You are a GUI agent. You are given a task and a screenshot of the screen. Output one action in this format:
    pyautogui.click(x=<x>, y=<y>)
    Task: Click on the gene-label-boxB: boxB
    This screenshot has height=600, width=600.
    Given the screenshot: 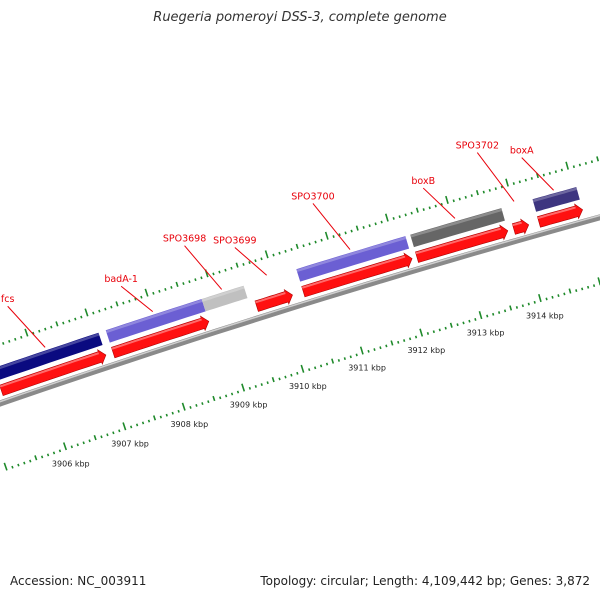 What is the action you would take?
    pyautogui.click(x=423, y=181)
    